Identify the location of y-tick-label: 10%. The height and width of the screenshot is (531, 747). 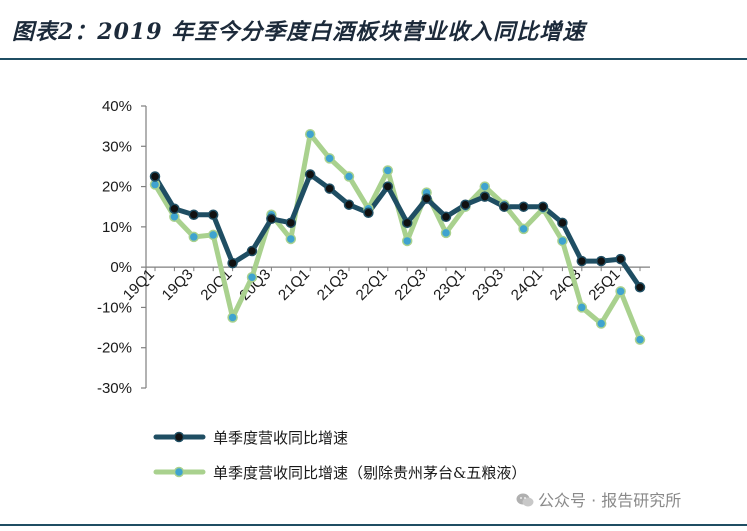
(117, 227).